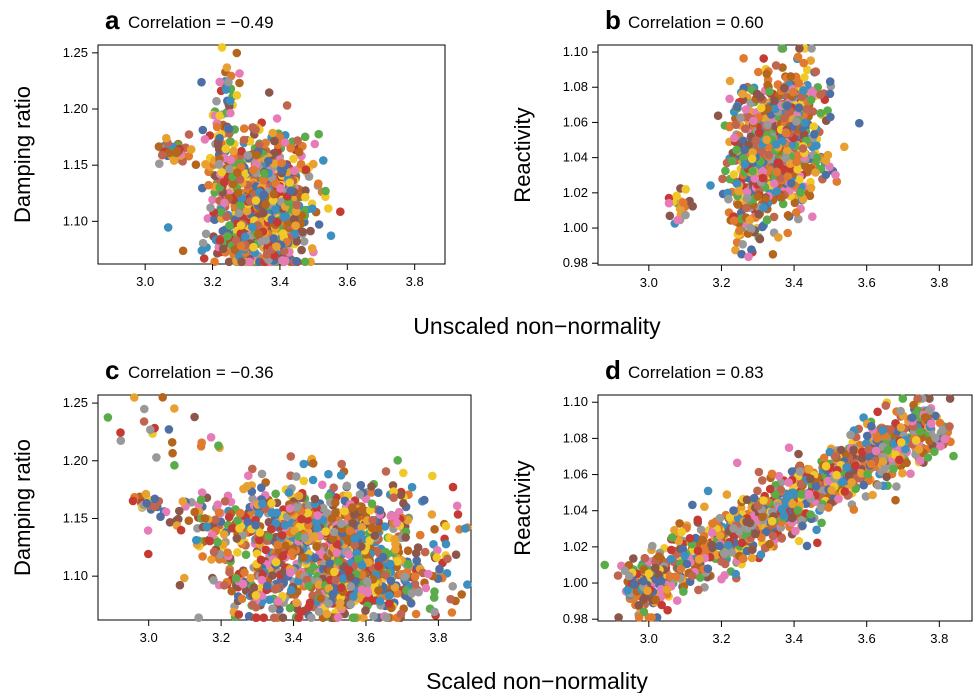 The image size is (976, 693). I want to click on y-tick-label: 0.98, so click(575, 618).